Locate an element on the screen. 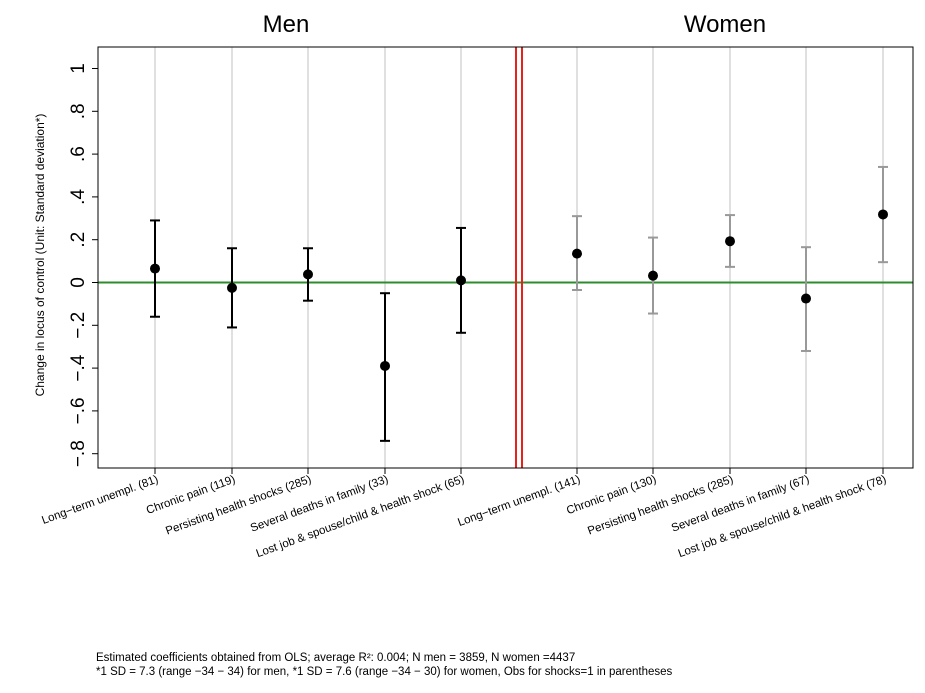 This screenshot has width=925, height=693. y-tick-label: −.6 is located at coordinates (78, 410).